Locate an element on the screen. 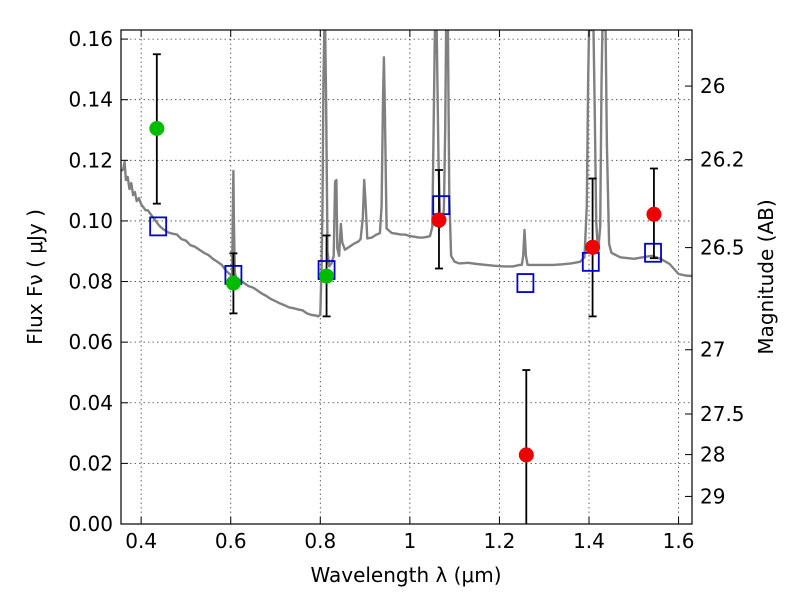 This screenshot has height=600, width=800. x-tick-label: 0.6 is located at coordinates (231, 541).